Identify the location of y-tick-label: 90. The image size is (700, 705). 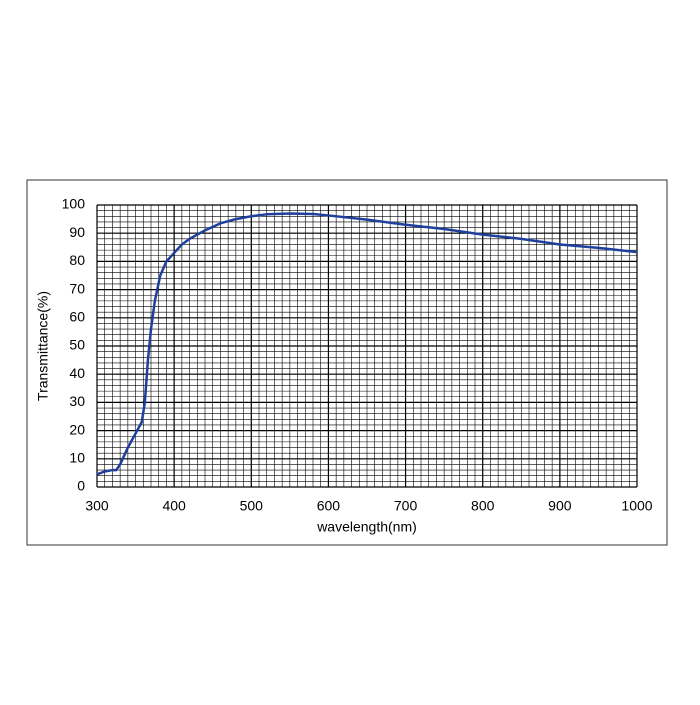
(77, 232).